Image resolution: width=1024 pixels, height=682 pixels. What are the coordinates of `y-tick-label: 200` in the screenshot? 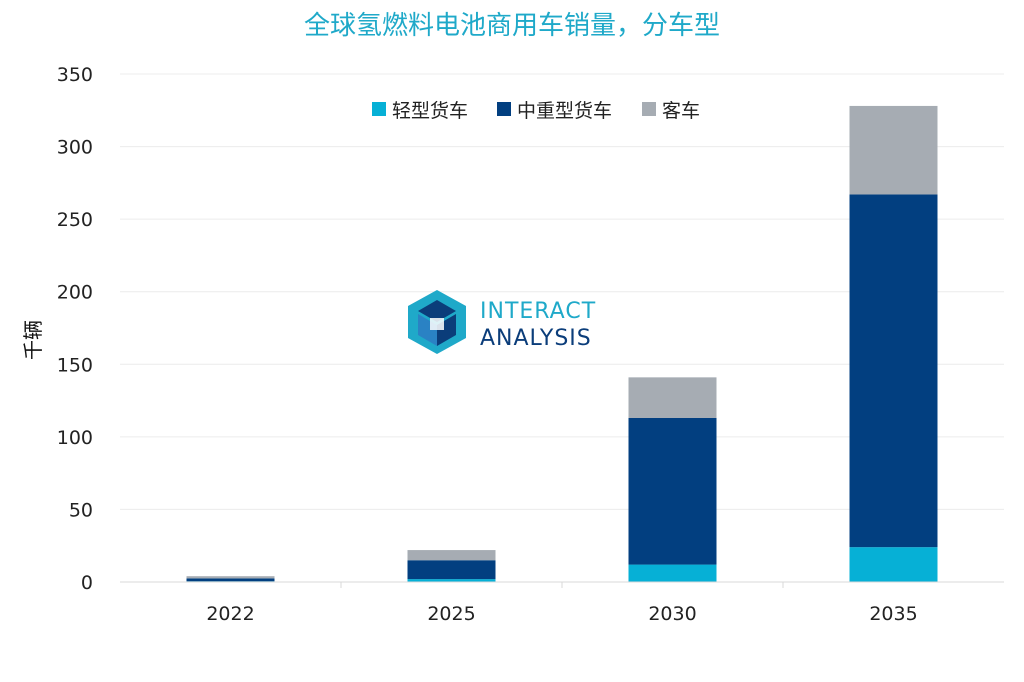 It's located at (75, 293).